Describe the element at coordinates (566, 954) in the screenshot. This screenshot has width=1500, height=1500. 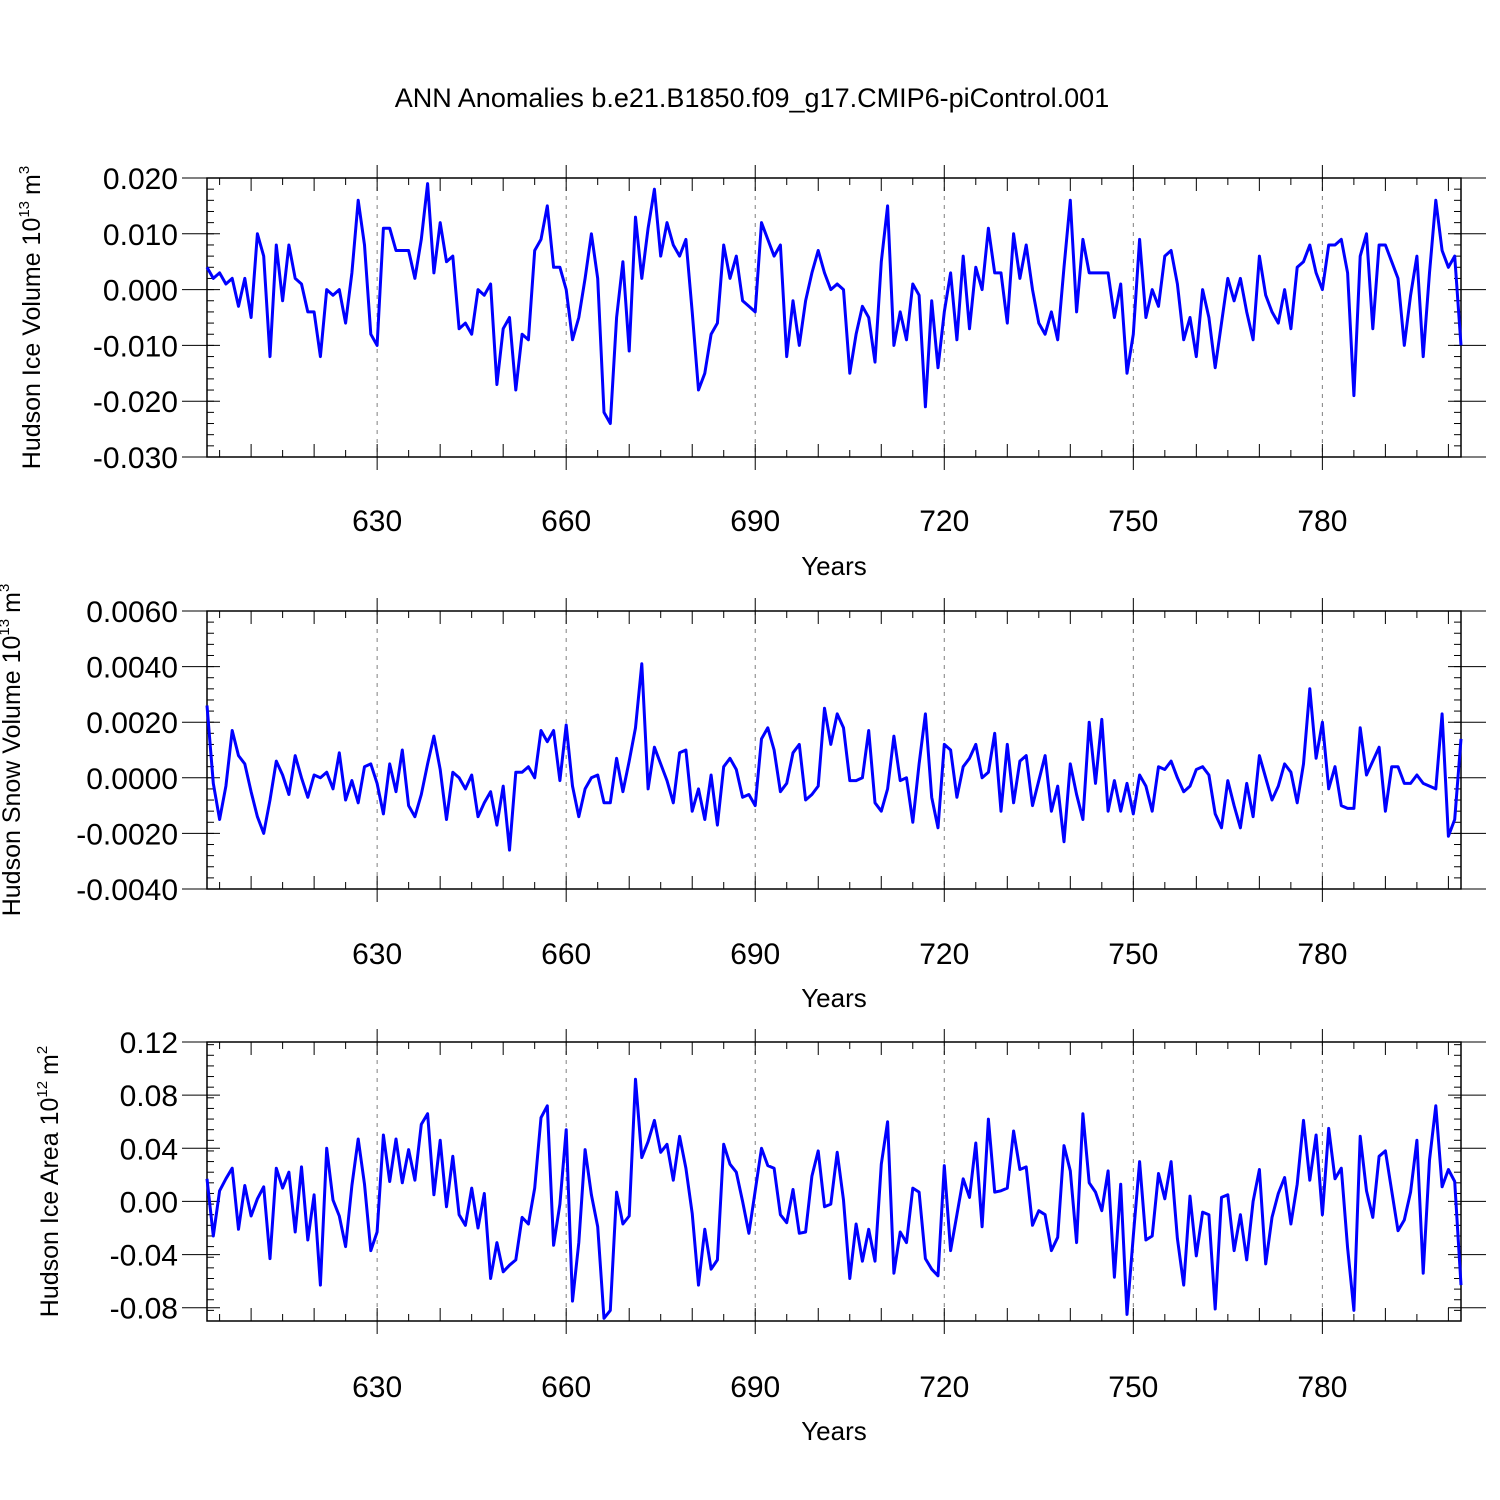
I see `snow-volume-xtick-label: 660` at that location.